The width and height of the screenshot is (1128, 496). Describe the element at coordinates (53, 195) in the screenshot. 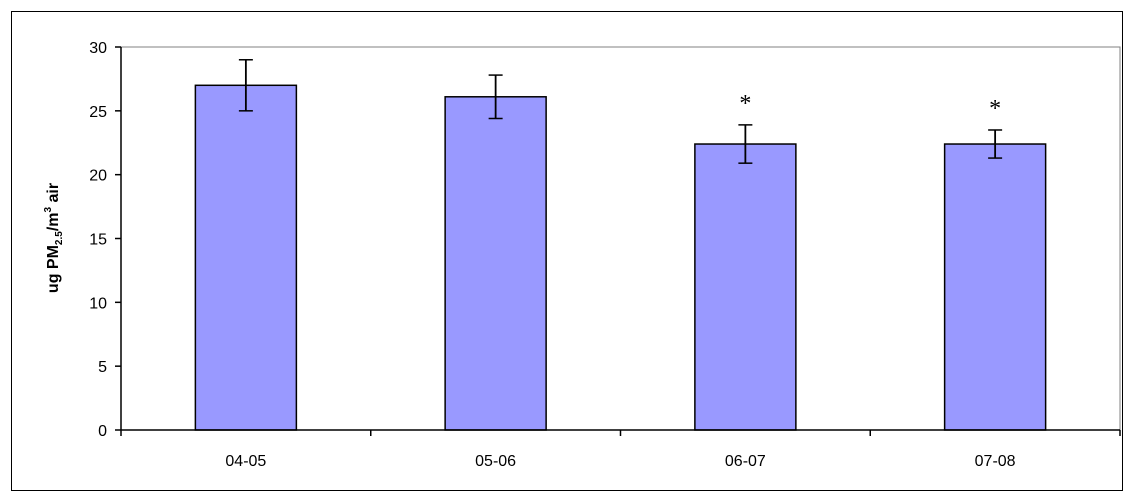

I see `y-axis-title-tail: air` at that location.